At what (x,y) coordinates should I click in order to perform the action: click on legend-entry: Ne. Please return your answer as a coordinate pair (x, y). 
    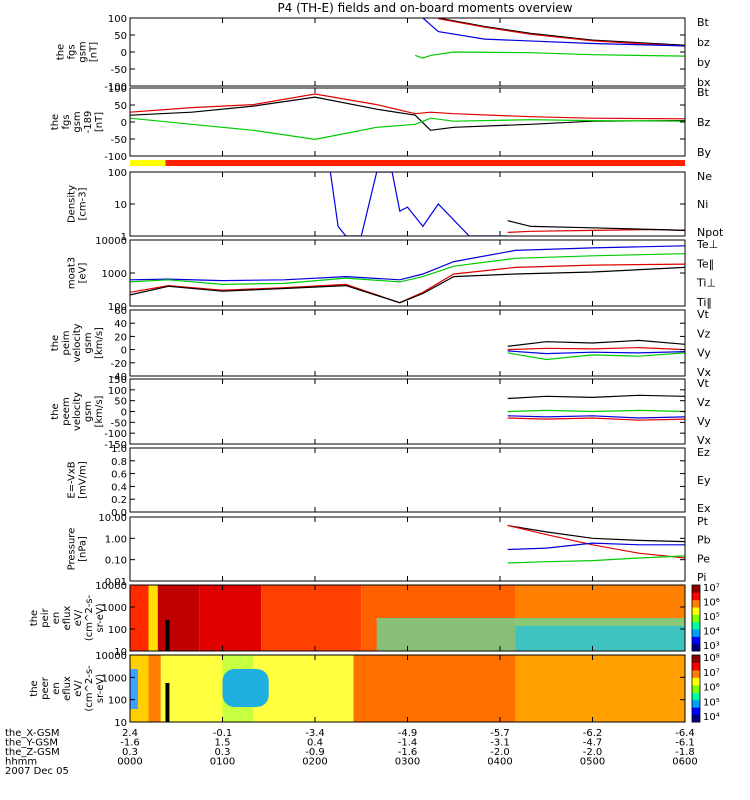
    Looking at the image, I should click on (704, 176).